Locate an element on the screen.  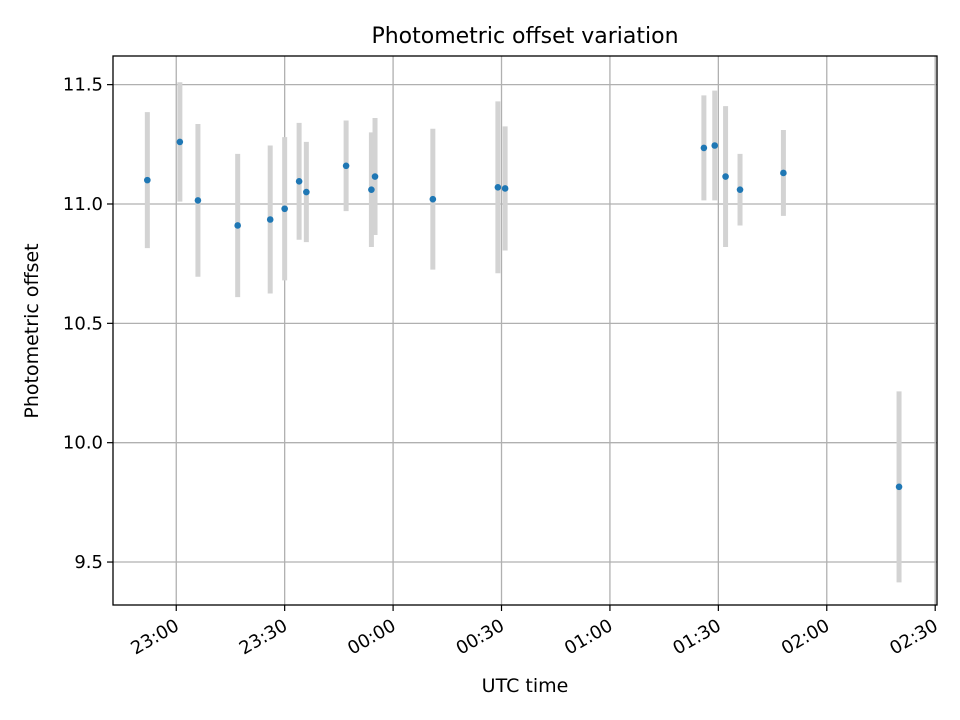
y-tick-label: 9.5 is located at coordinates (88, 562).